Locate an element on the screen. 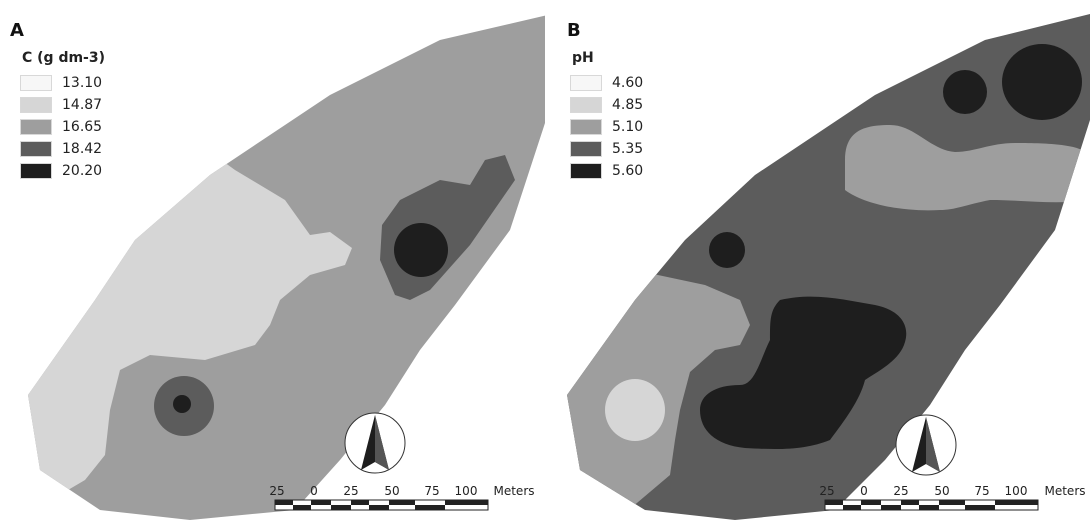  legend: pH 4.60 4.85 5.10 5.35 5.60 is located at coordinates (606, 116).